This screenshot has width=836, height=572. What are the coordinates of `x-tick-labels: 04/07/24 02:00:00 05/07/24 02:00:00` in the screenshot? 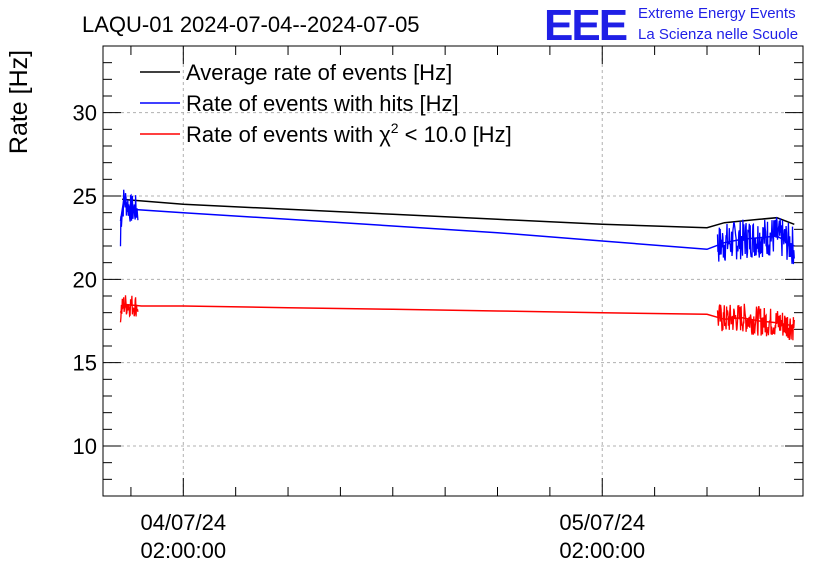 It's located at (392, 536).